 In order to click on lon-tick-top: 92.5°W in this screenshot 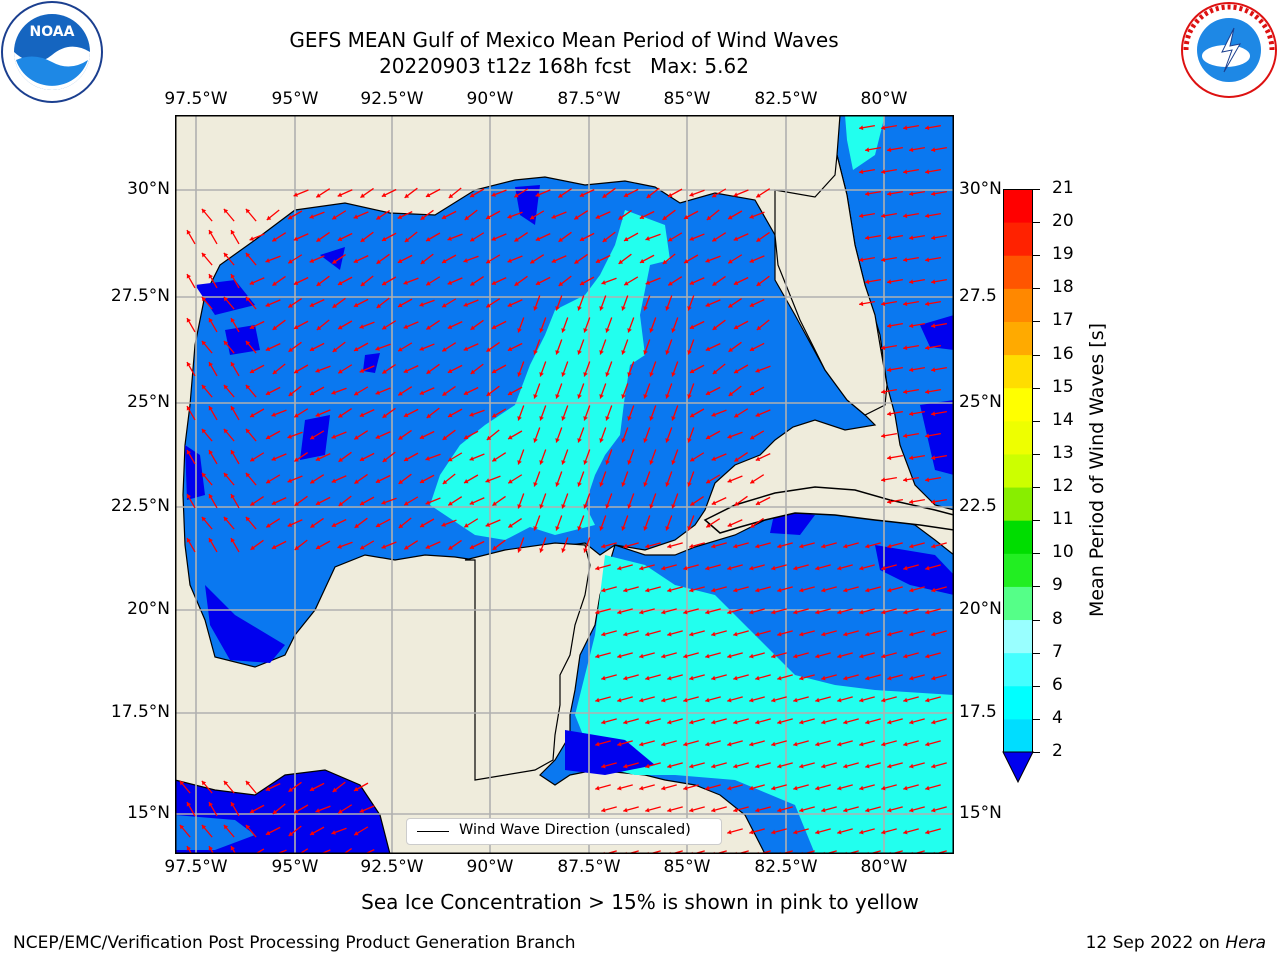, I will do `click(392, 99)`.